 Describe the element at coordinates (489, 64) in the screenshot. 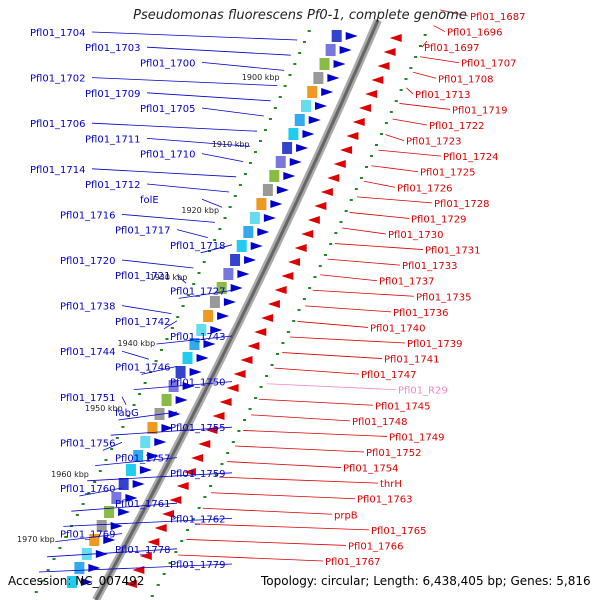

I see `gene-label-plus: Pfl01_1707` at that location.